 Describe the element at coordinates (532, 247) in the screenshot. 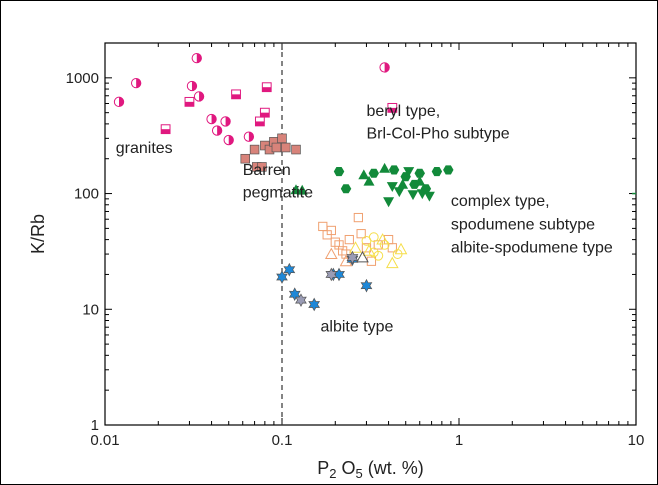

I see `annotation-label: albite-spodumene type` at that location.